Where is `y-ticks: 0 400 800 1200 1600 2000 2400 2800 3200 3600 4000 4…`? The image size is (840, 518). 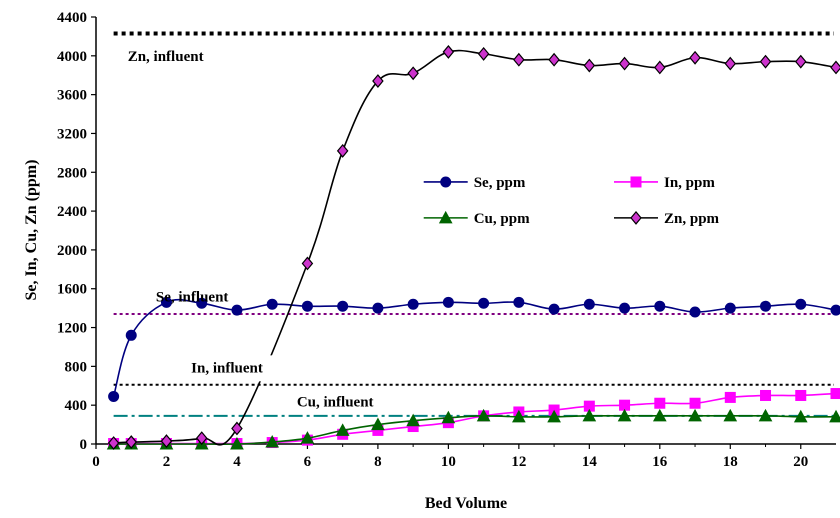
y-ticks: 0 400 800 1200 1600 2000 2400 2800 3200 3600 4000 4… is located at coordinates (76, 231).